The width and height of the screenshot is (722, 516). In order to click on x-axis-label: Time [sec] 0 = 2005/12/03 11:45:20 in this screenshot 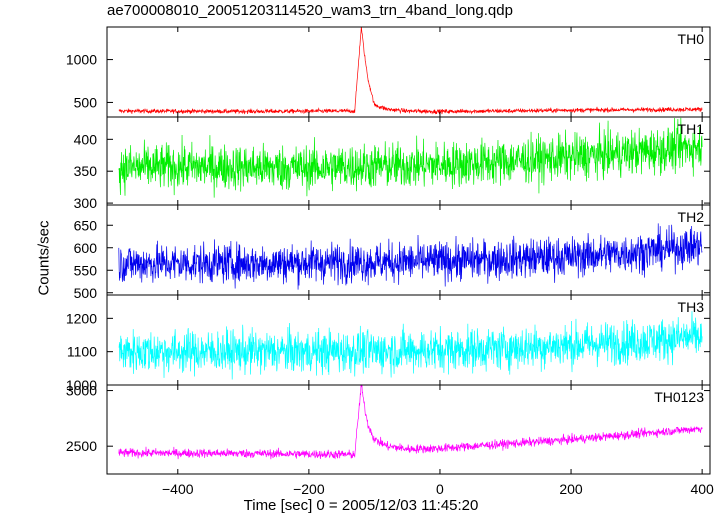, I will do `click(361, 505)`.